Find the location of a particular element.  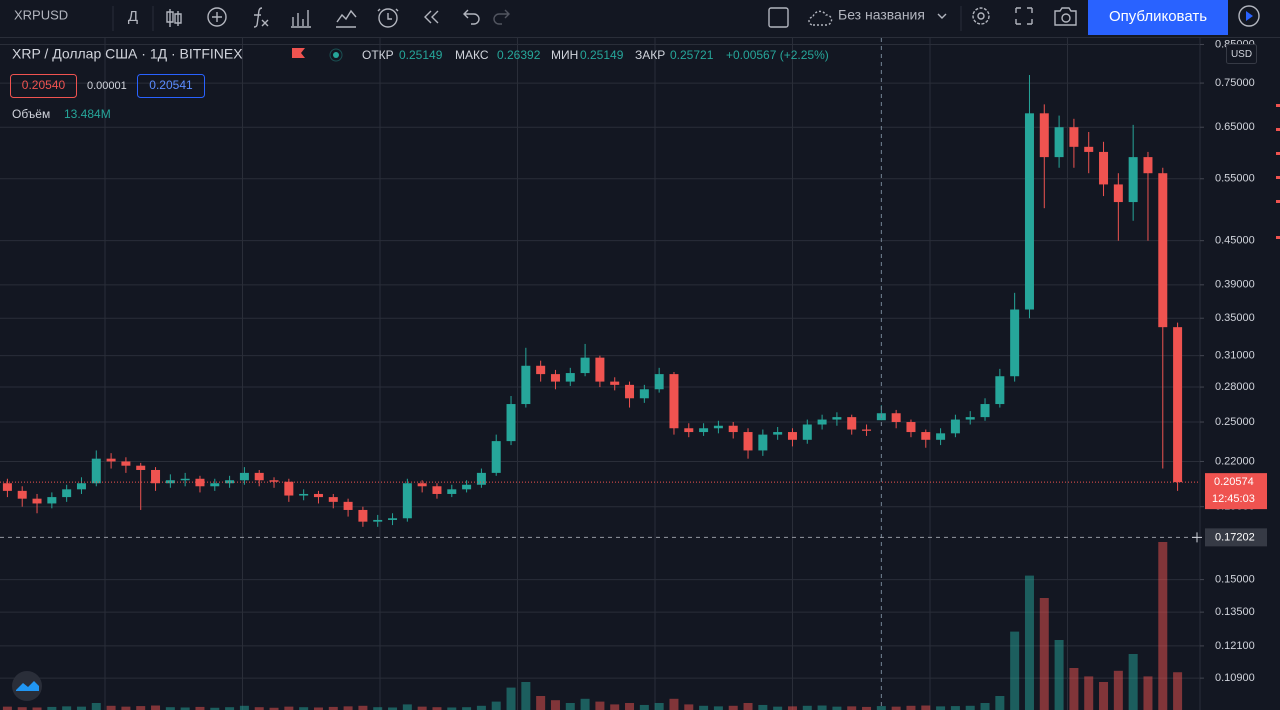

logo is located at coordinates (27, 686).